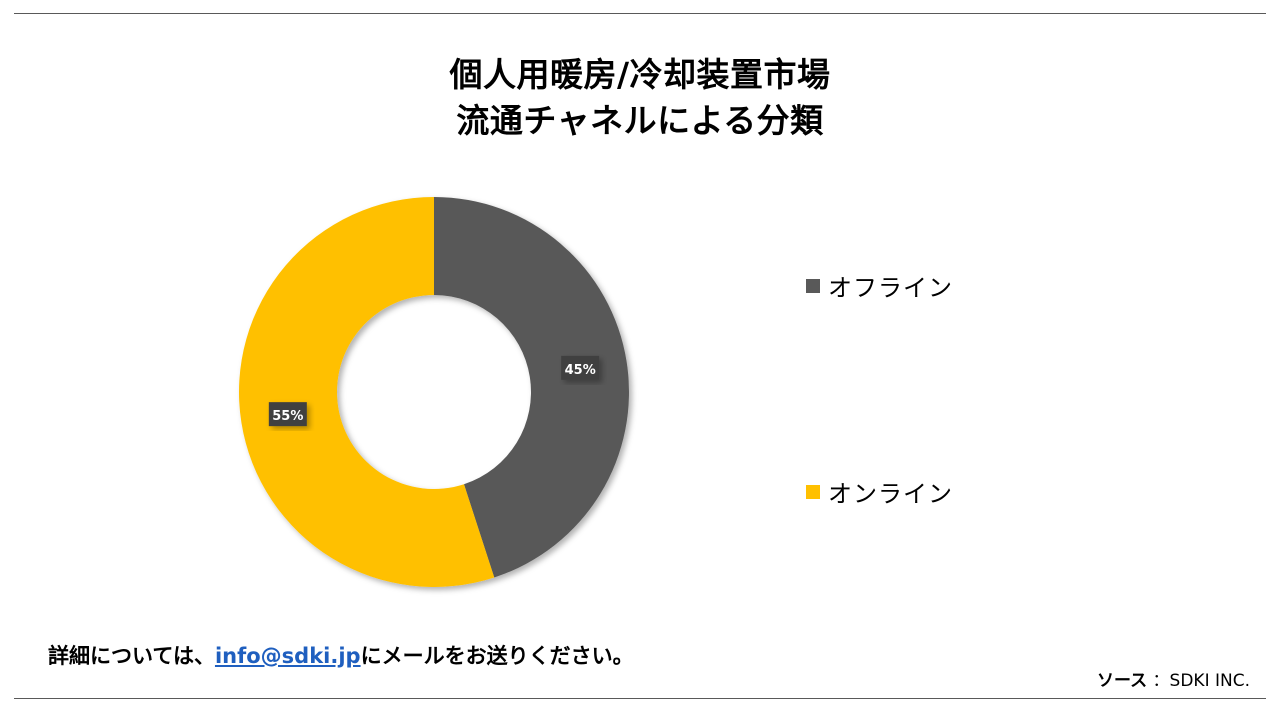  Describe the element at coordinates (640, 120) in the screenshot. I see `title-line-2: 流通チャネルによる分類` at that location.